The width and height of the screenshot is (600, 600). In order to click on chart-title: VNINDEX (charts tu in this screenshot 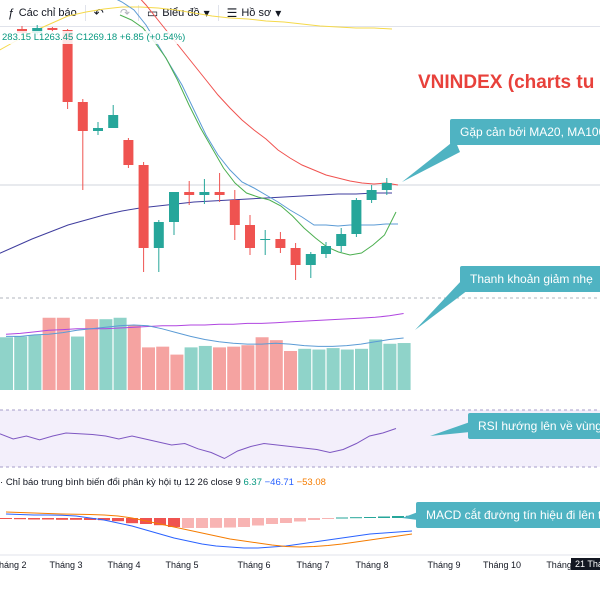, I will do `click(506, 82)`.